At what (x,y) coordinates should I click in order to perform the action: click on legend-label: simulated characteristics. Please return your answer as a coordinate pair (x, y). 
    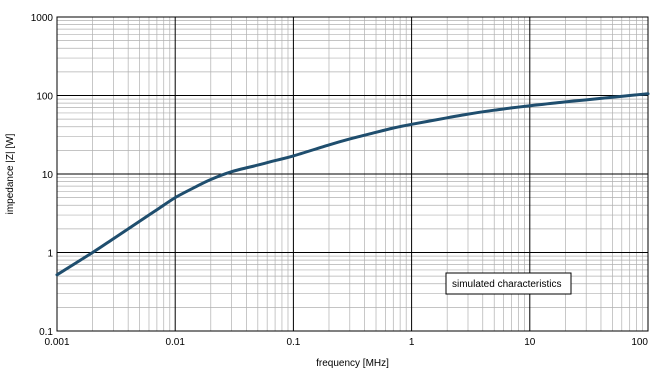
    Looking at the image, I should click on (506, 284).